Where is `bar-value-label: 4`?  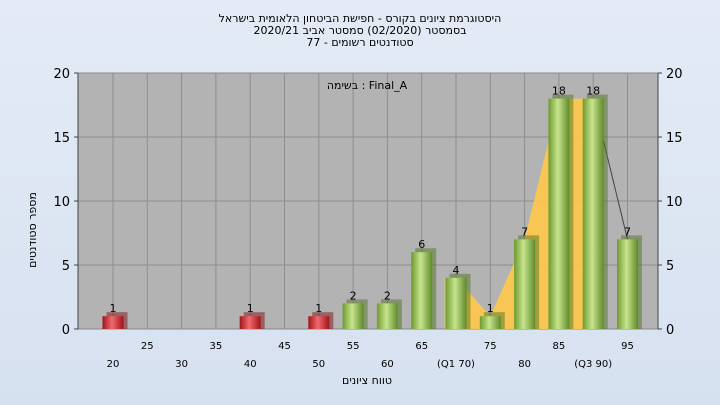
bar-value-label: 4 is located at coordinates (456, 270).